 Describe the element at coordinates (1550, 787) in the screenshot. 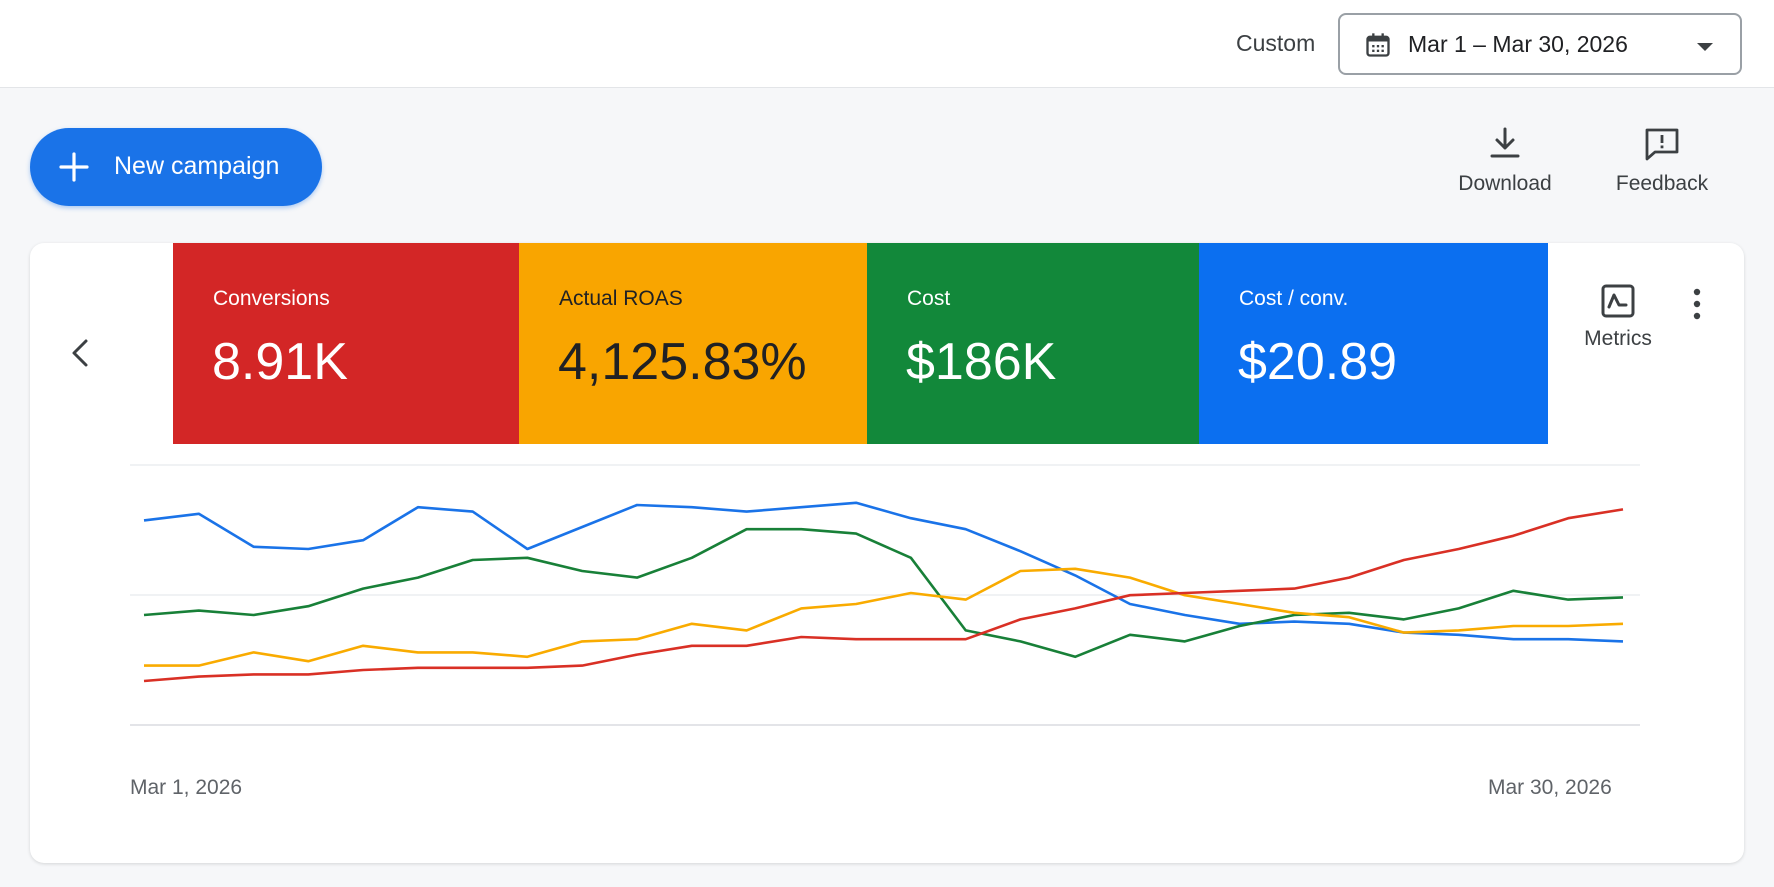

I see `x-axis-end-label: Mar 30, 2026` at that location.